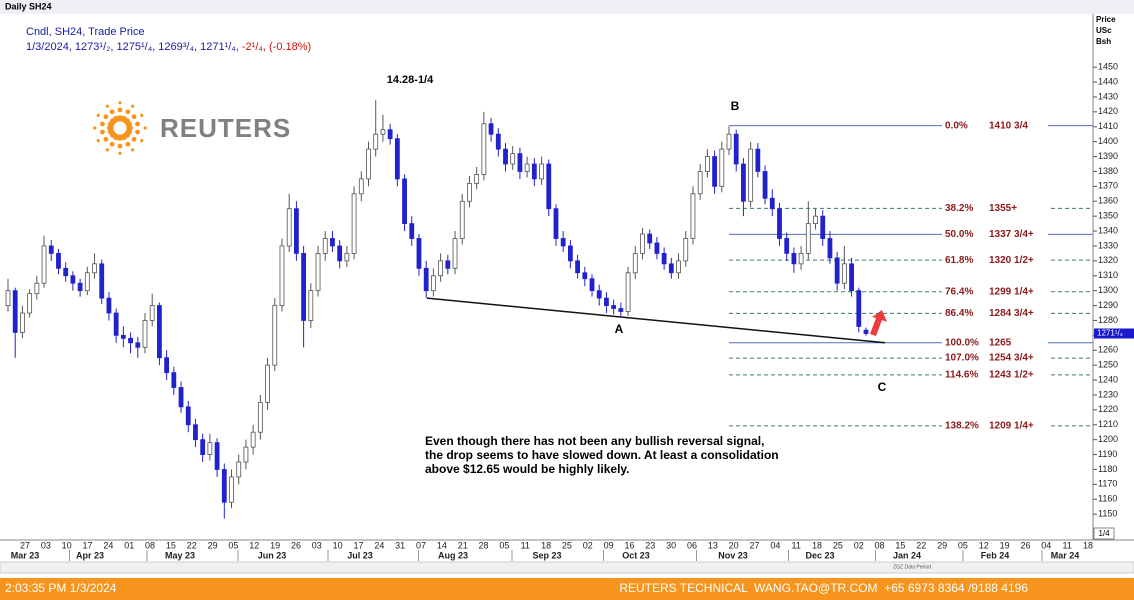  Describe the element at coordinates (1108, 96) in the screenshot. I see `y-tick-label: 1430` at that location.